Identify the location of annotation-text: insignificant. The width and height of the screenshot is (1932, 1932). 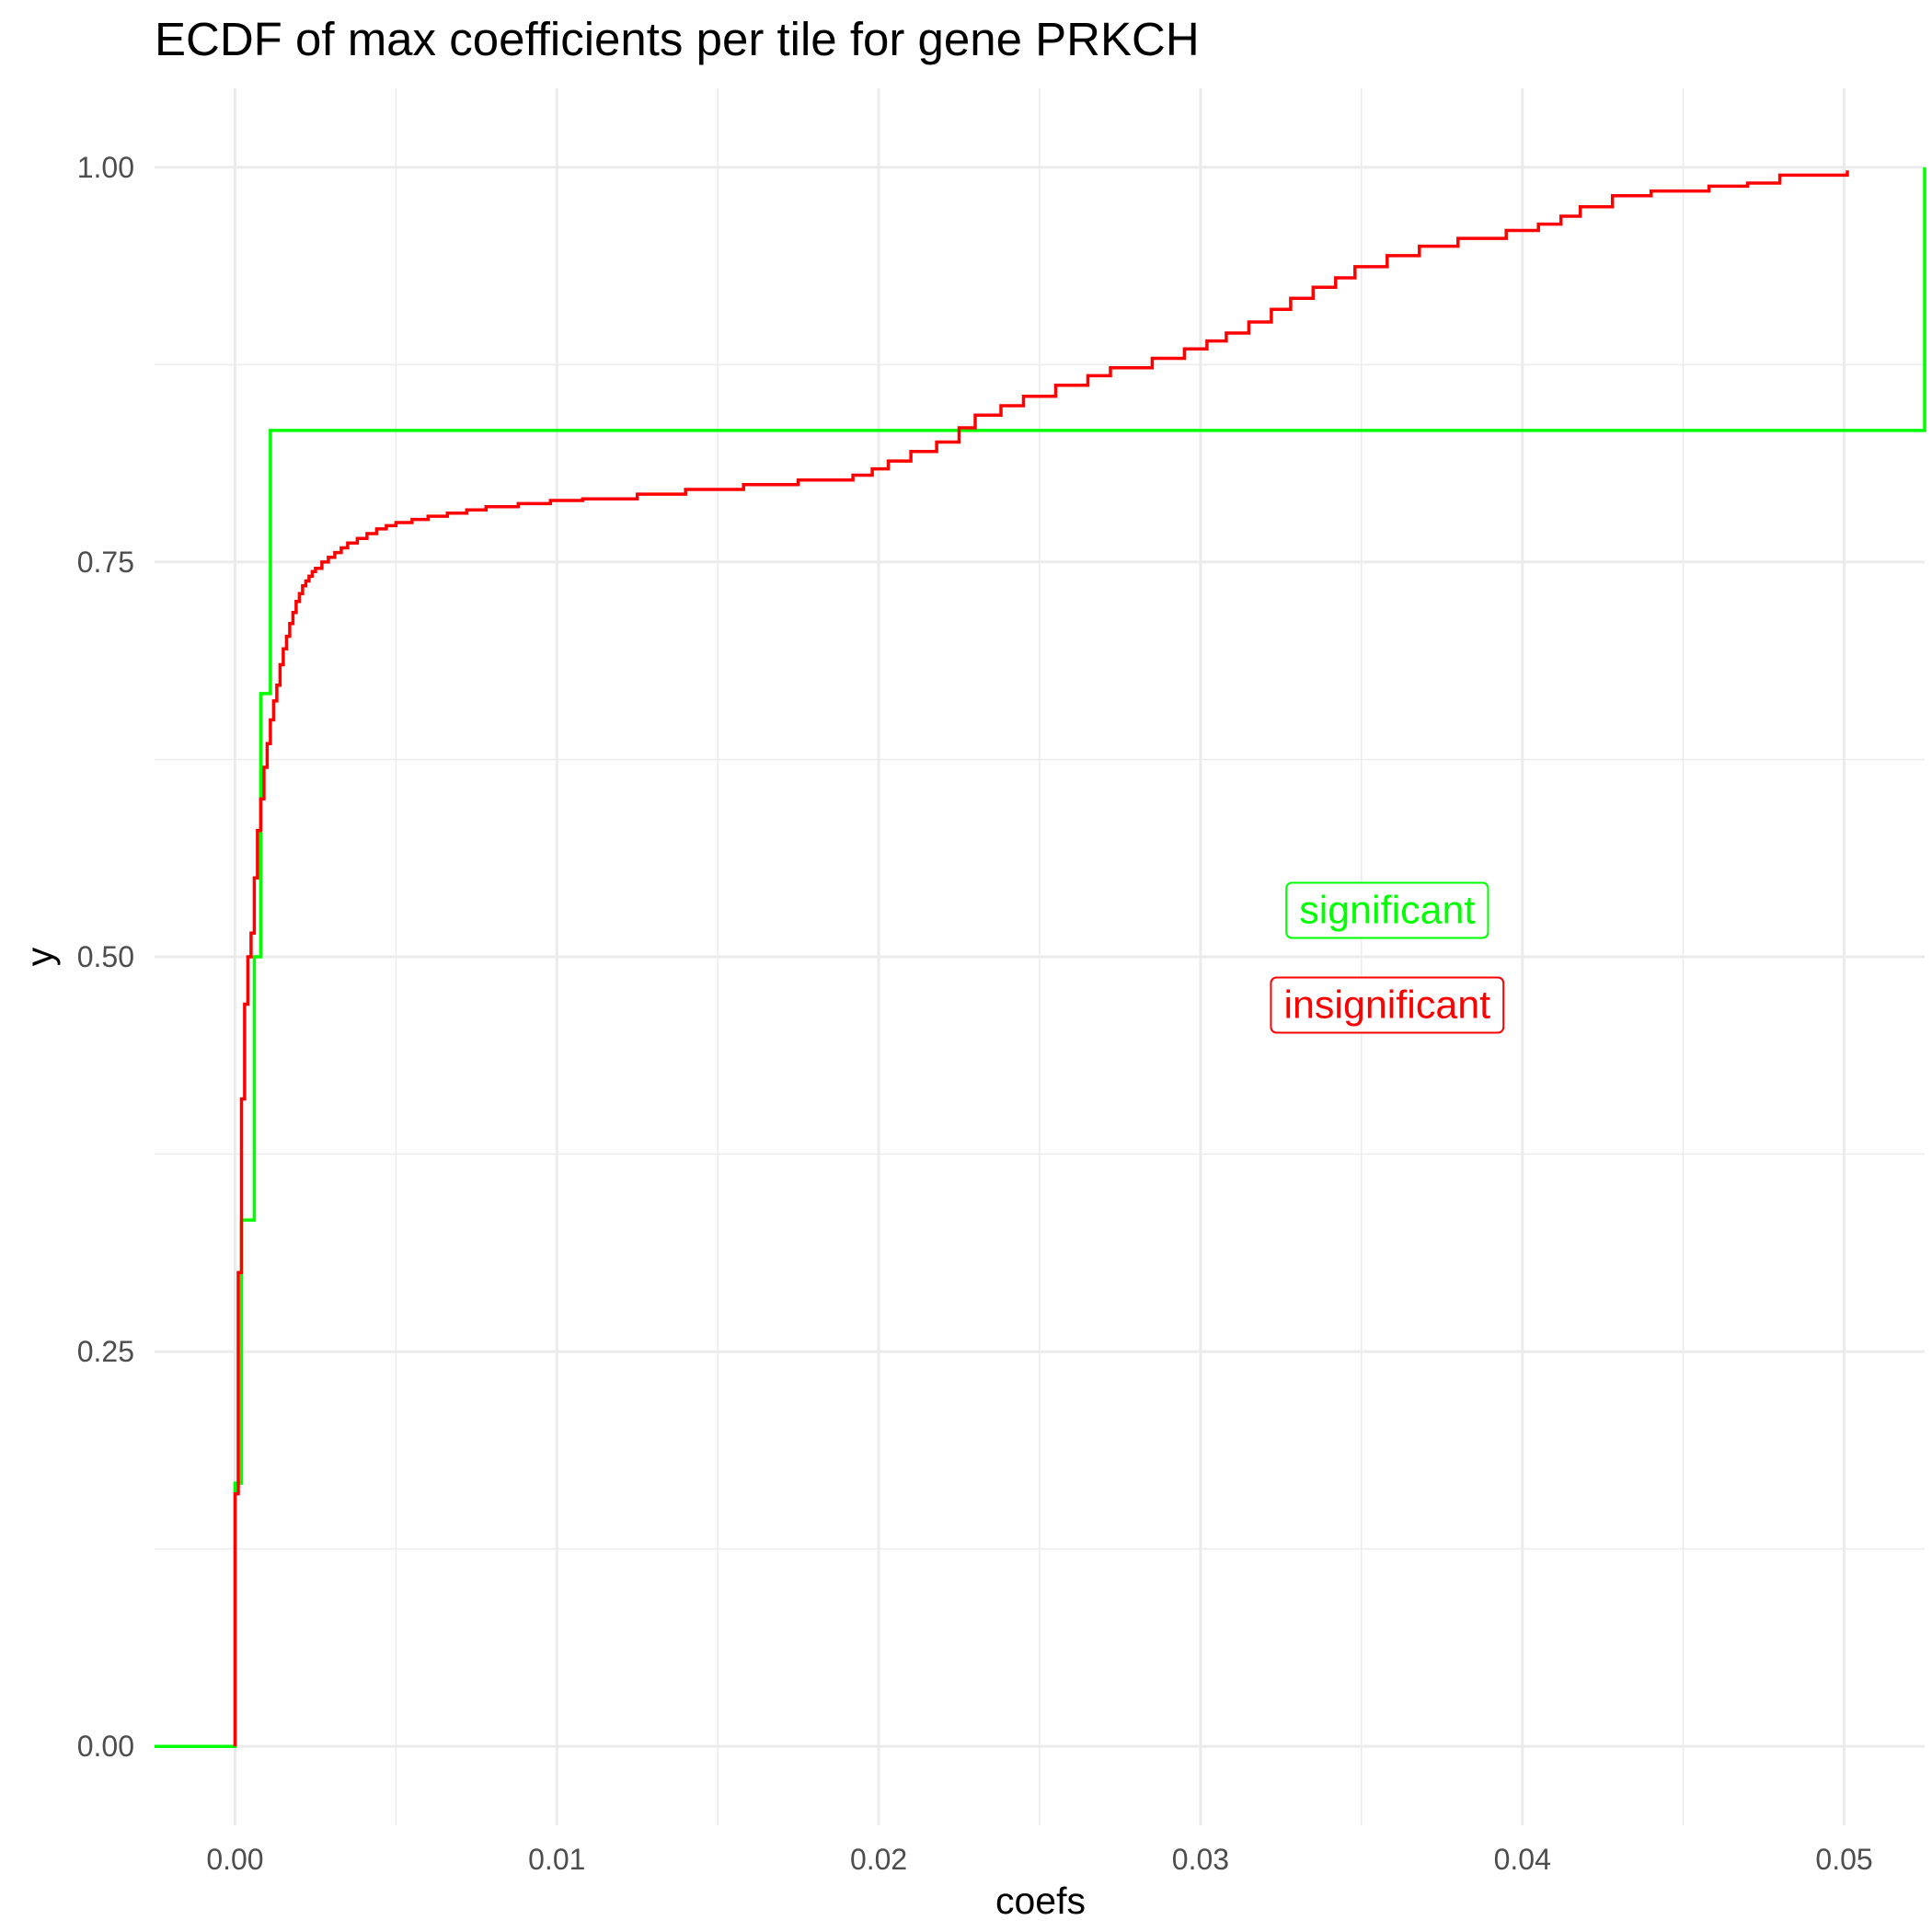
(1386, 1005).